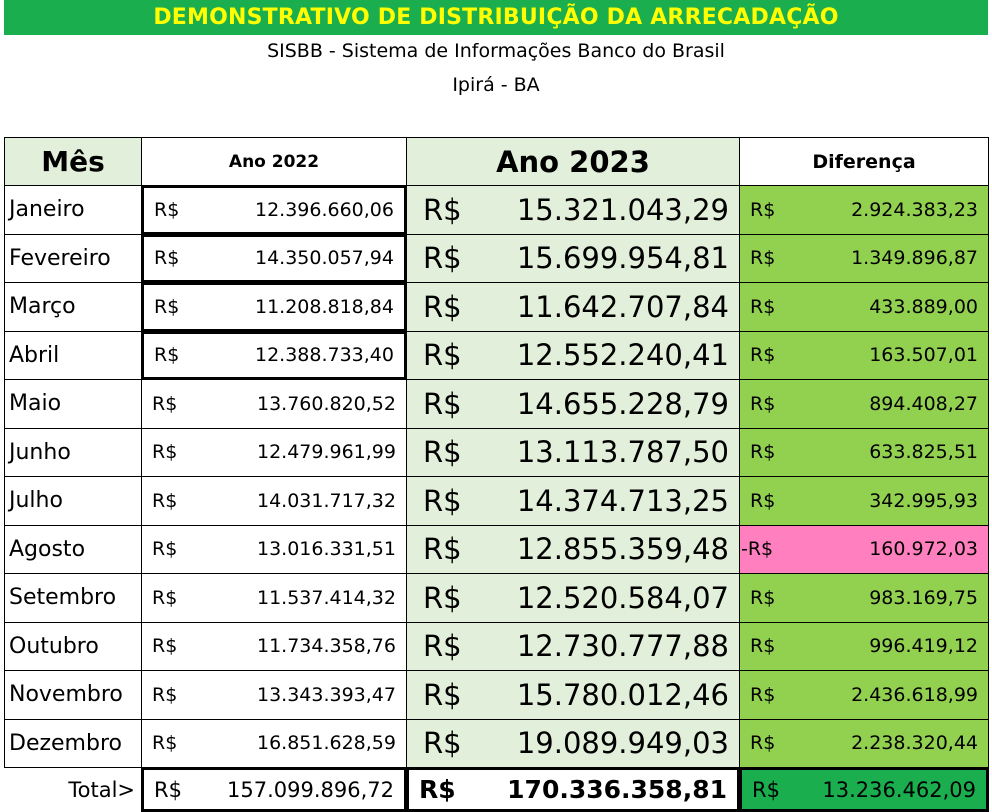  I want to click on month-cell: Maio, so click(73, 404).